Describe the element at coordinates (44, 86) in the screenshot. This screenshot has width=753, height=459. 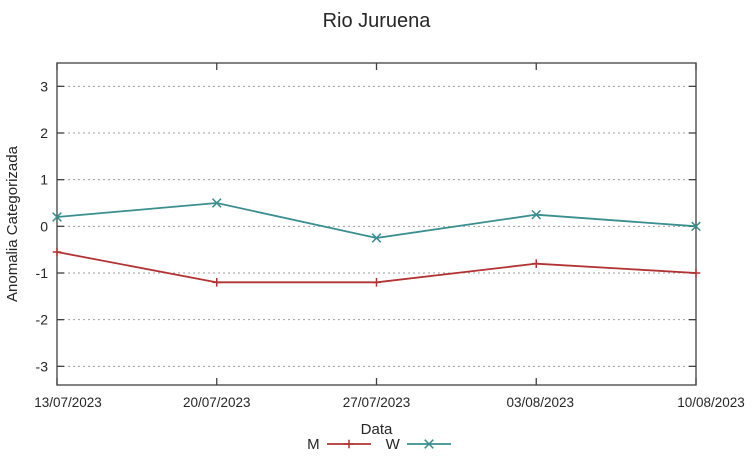
I see `y-tick-label: 3` at that location.